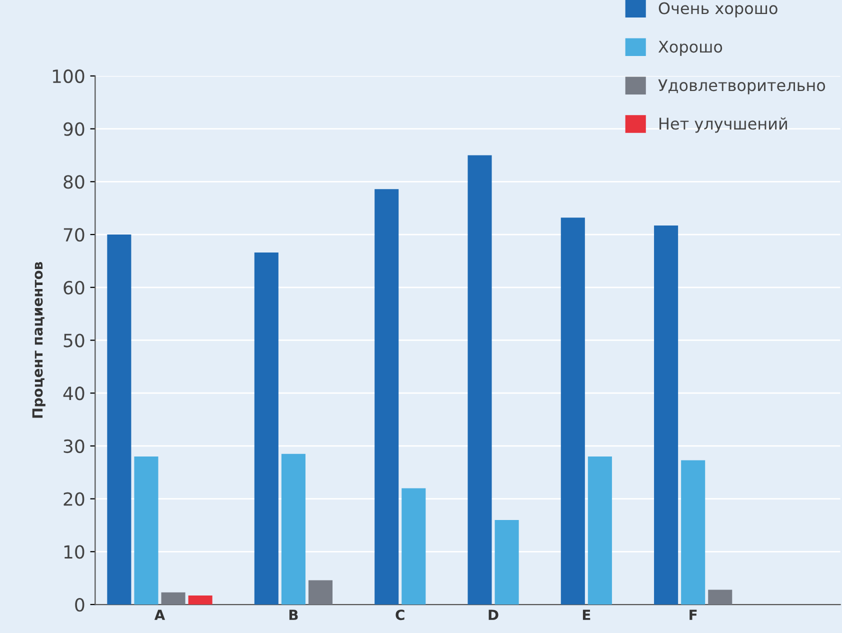 This screenshot has height=633, width=842. What do you see at coordinates (74, 235) in the screenshot?
I see `y-tick-label: 70` at bounding box center [74, 235].